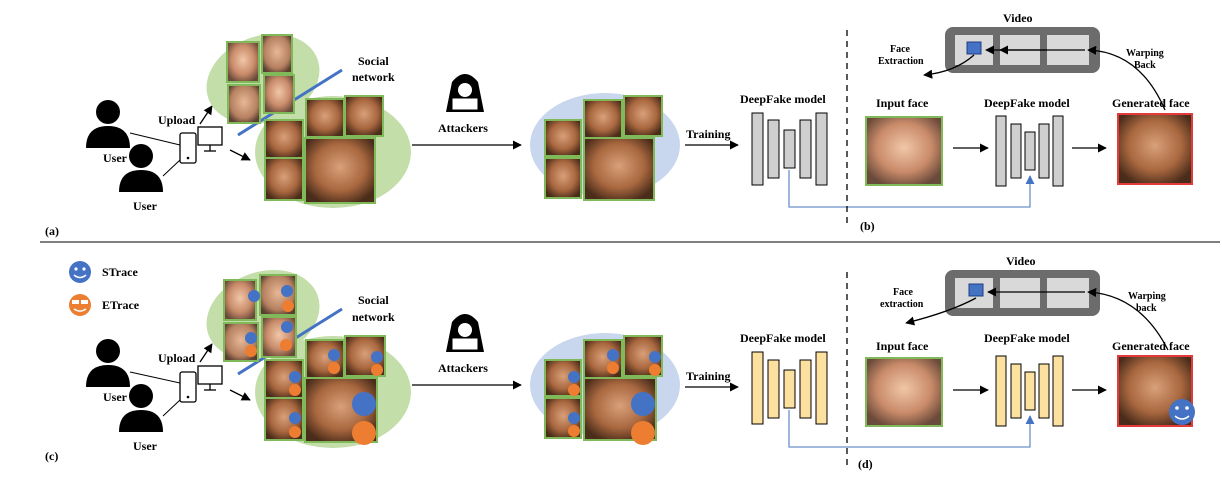  What do you see at coordinates (1145, 65) in the screenshot?
I see `warping-back-label: Back` at bounding box center [1145, 65].